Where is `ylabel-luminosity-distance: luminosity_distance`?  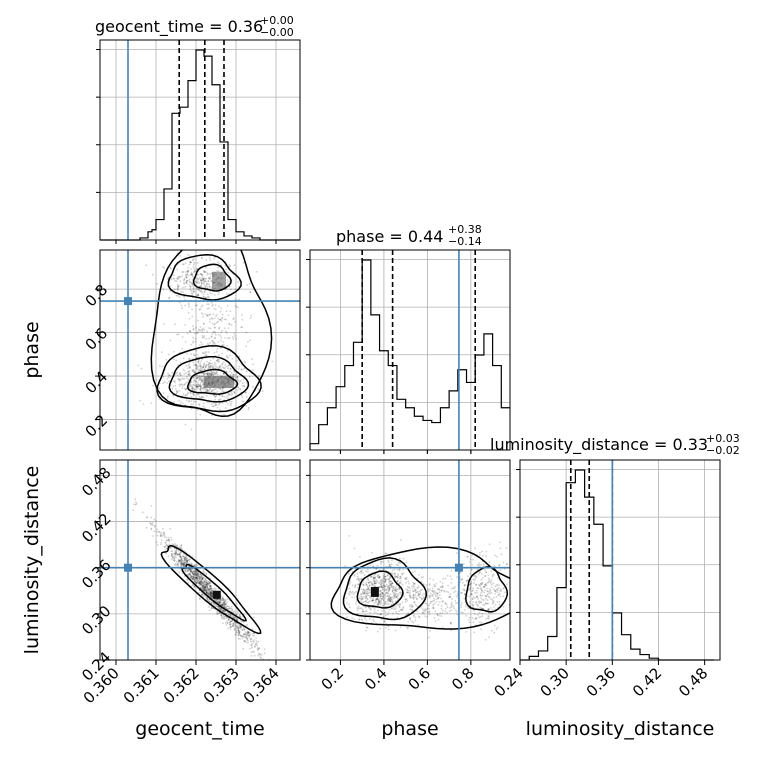 ylabel-luminosity-distance: luminosity_distance is located at coordinates (32, 560).